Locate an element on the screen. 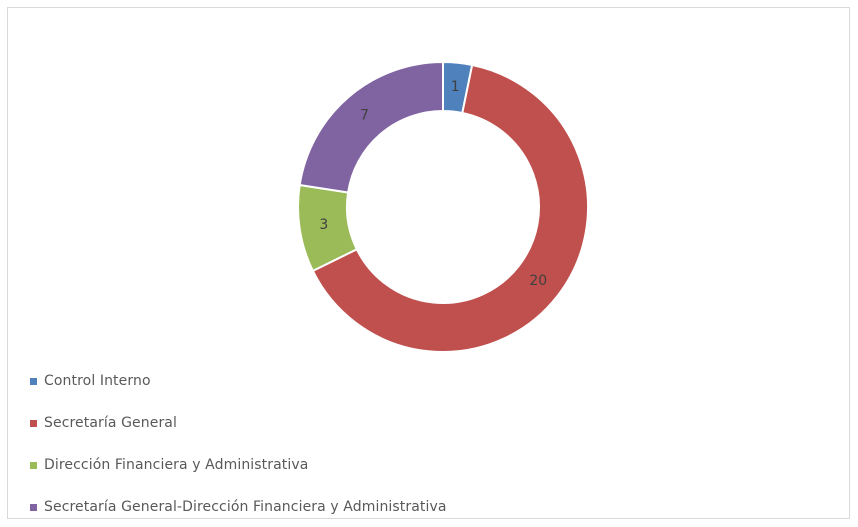  legend-item-secretaria-general: Secretaría General is located at coordinates (103, 423).